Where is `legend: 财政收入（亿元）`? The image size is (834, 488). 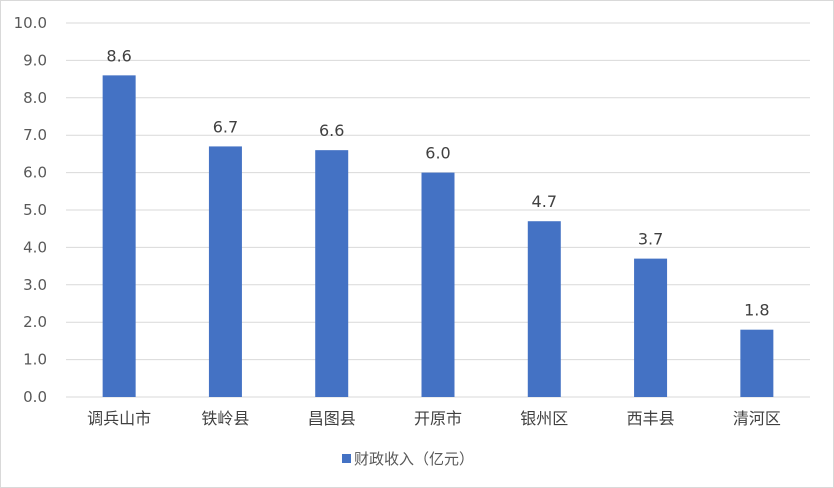
legend: 财政收入（亿元） is located at coordinates (408, 459).